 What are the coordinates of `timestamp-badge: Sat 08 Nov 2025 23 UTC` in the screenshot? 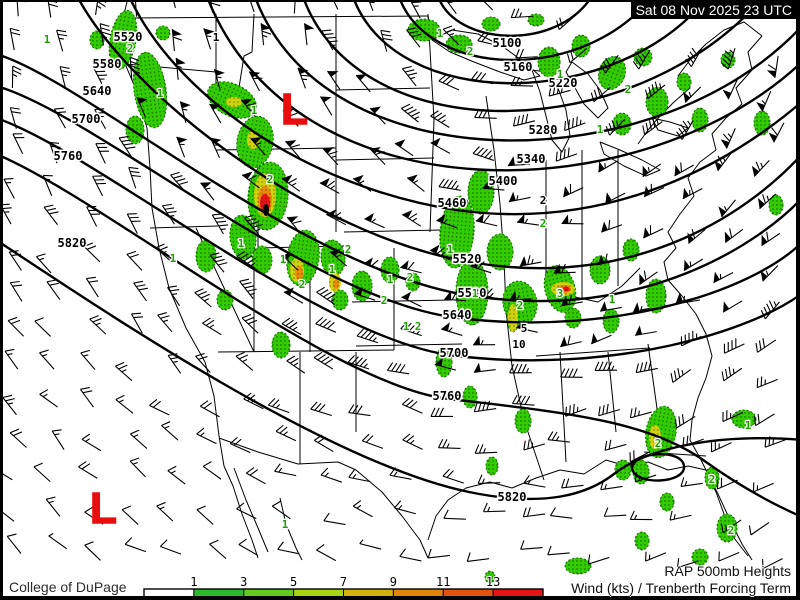 It's located at (713, 10).